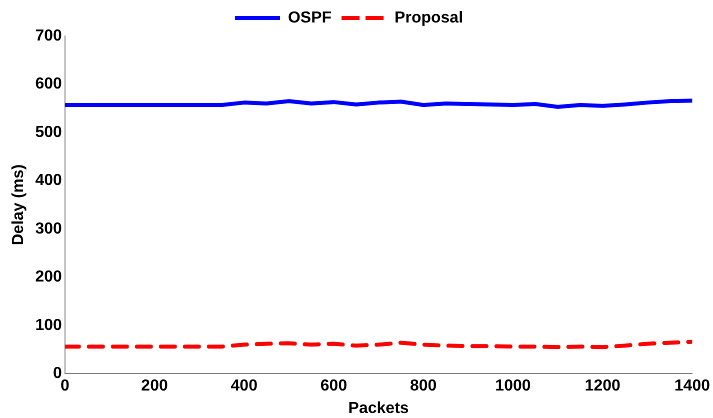 This screenshot has width=713, height=418. I want to click on x-tick-label: 1000, so click(513, 386).